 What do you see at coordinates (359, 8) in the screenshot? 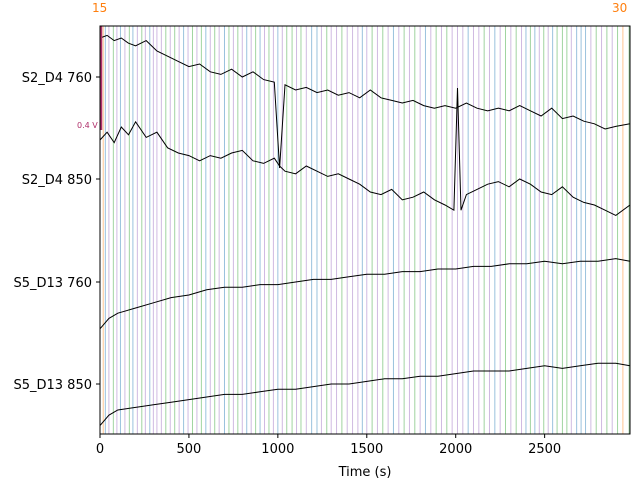
I see `annotation-labels: 15 30` at bounding box center [359, 8].